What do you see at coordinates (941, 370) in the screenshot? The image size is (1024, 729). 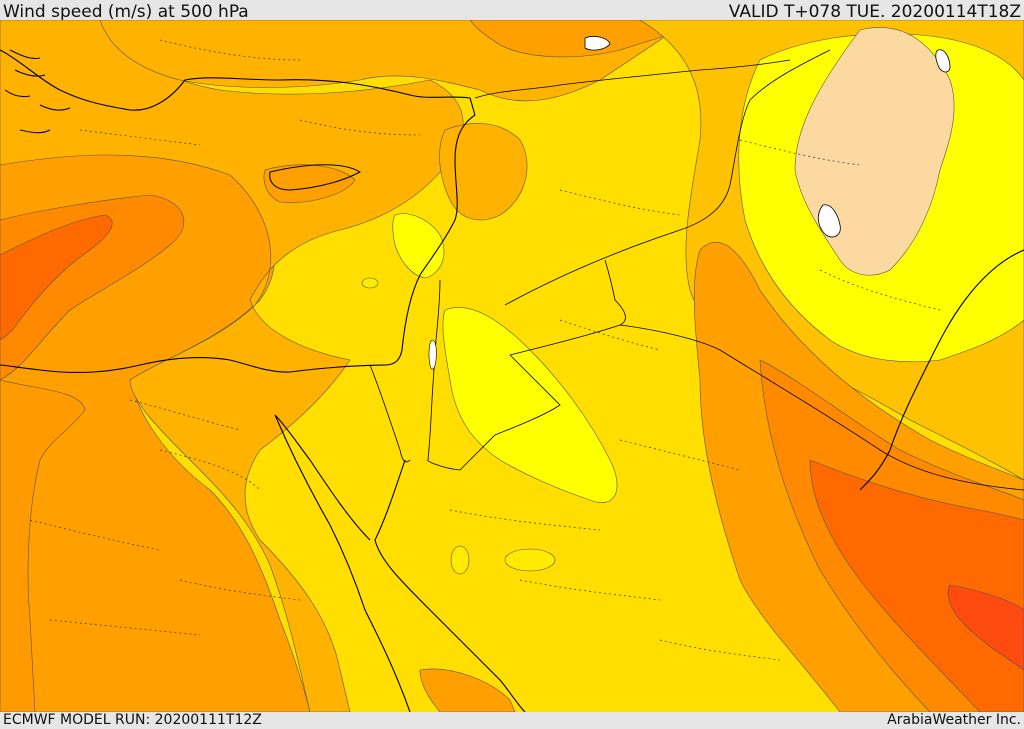 I see `coastline-gulf` at bounding box center [941, 370].